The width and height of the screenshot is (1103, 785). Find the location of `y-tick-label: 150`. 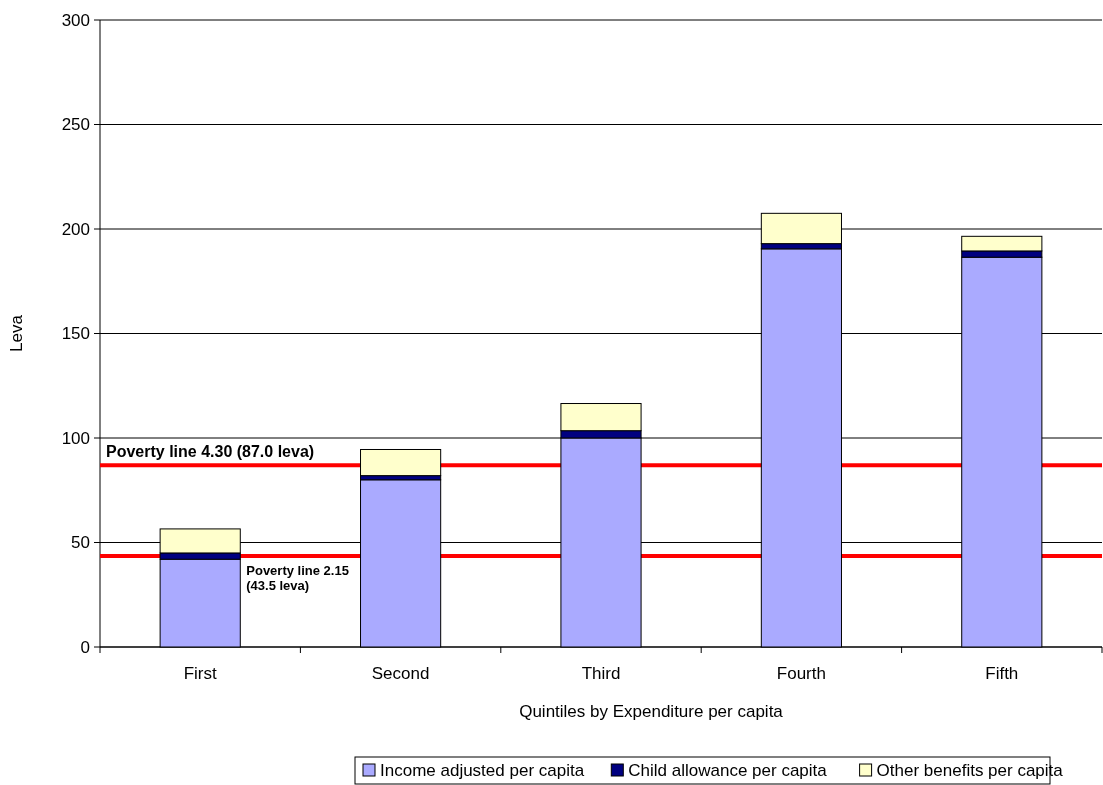

y-tick-label: 150 is located at coordinates (75, 334).